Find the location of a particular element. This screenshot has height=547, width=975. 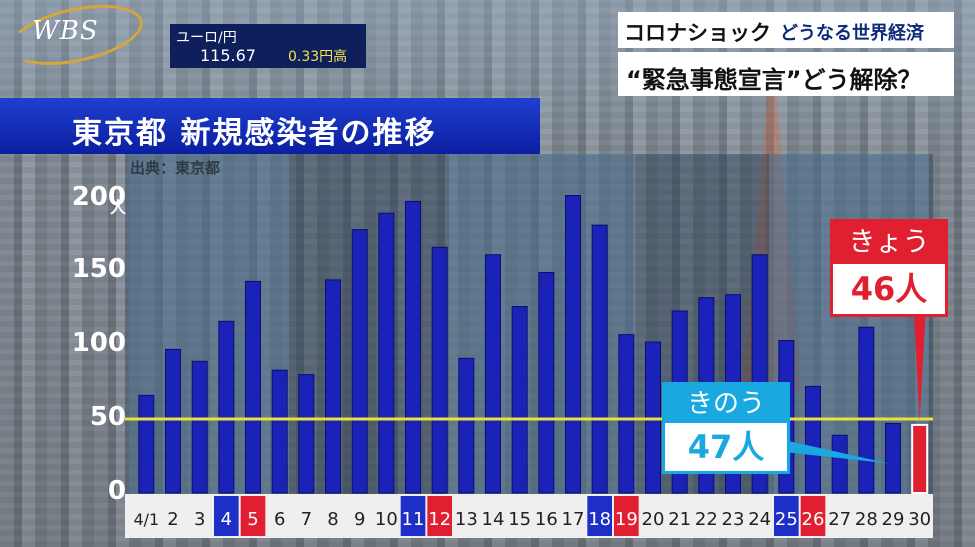

x-tick-label: 17 is located at coordinates (573, 519).